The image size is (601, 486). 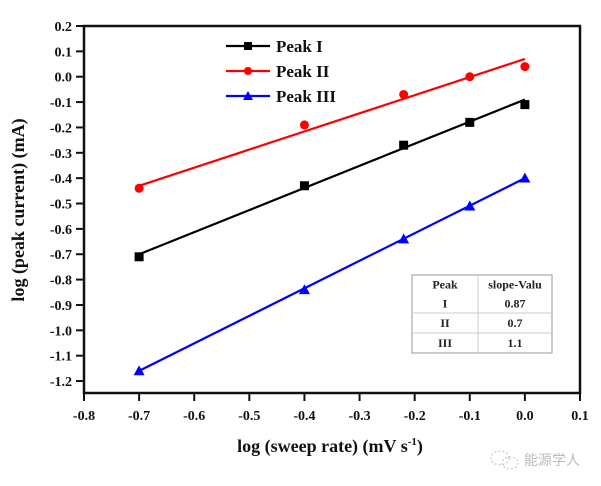 What do you see at coordinates (515, 323) in the screenshot?
I see `table-cell: 0.7` at bounding box center [515, 323].